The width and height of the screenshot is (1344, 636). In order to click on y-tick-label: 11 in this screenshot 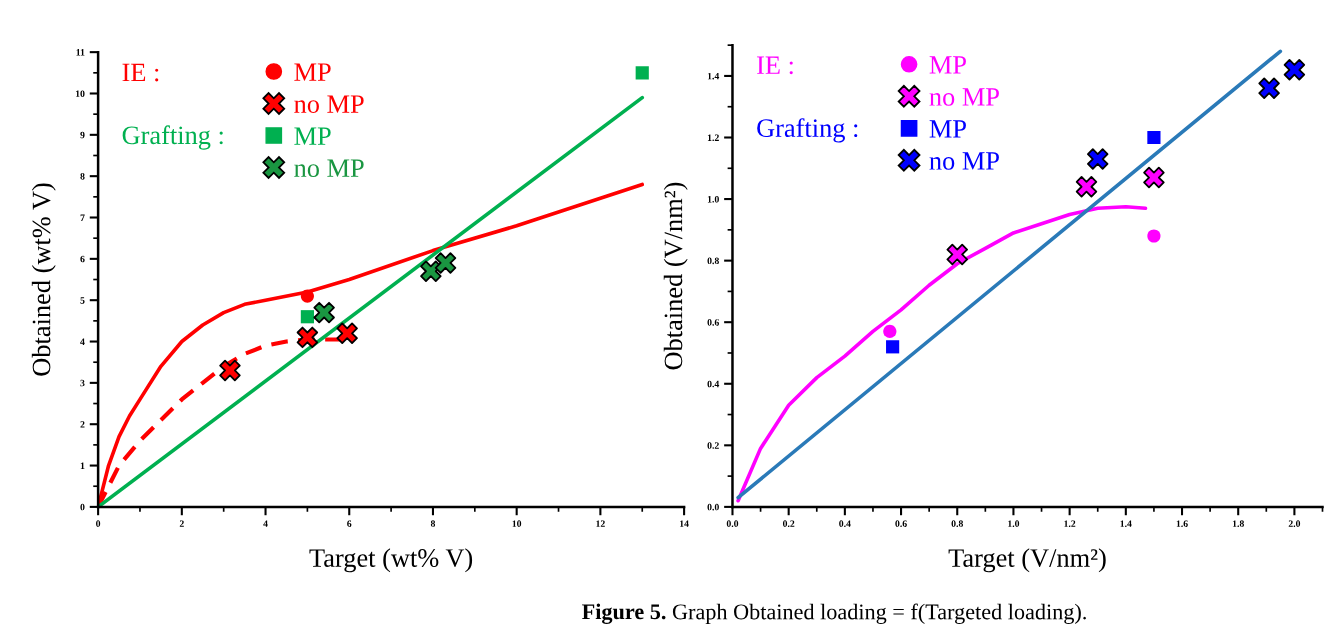, I will do `click(80, 52)`.